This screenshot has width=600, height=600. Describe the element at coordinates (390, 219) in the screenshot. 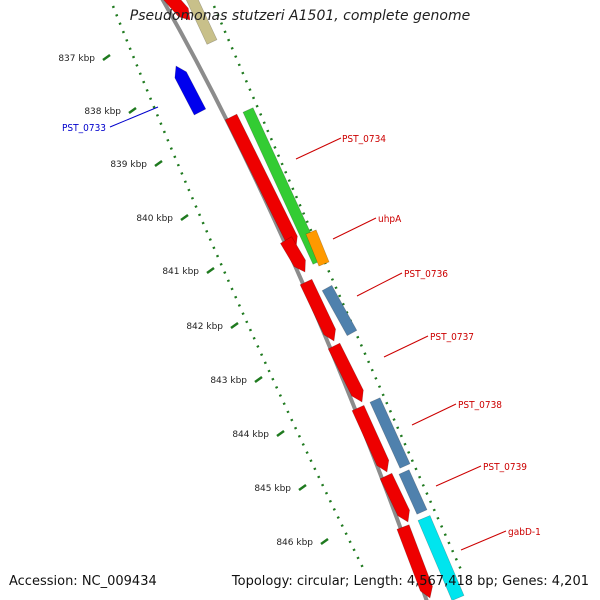

I see `gene-label: uhpA` at that location.